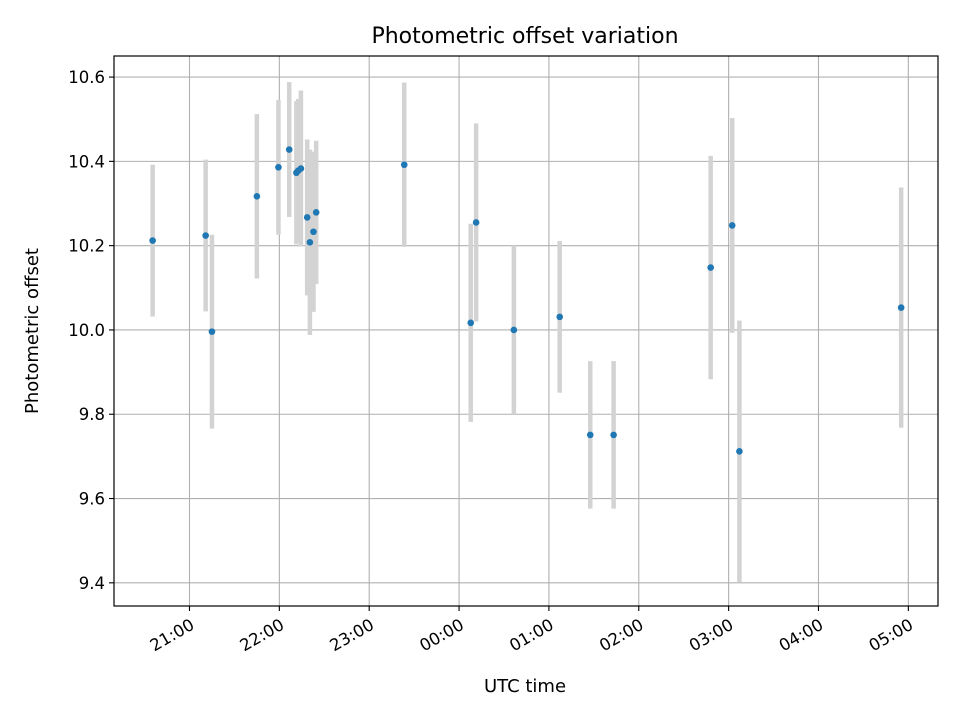 Image resolution: width=960 pixels, height=720 pixels. Describe the element at coordinates (32, 331) in the screenshot. I see `y-axis-label: Photometric offset` at that location.